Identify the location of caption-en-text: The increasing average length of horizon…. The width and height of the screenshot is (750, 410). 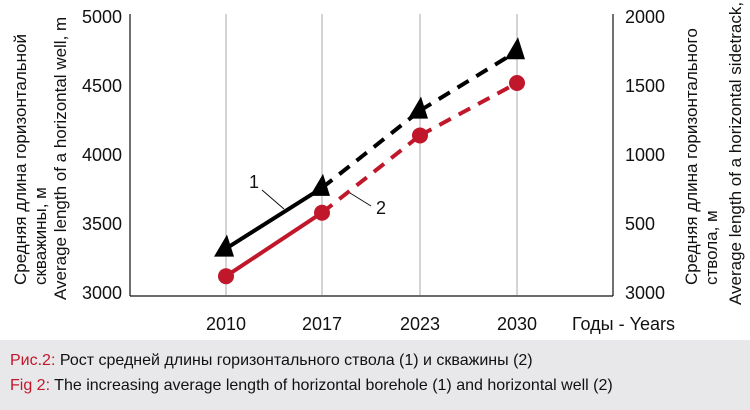
(331, 385).